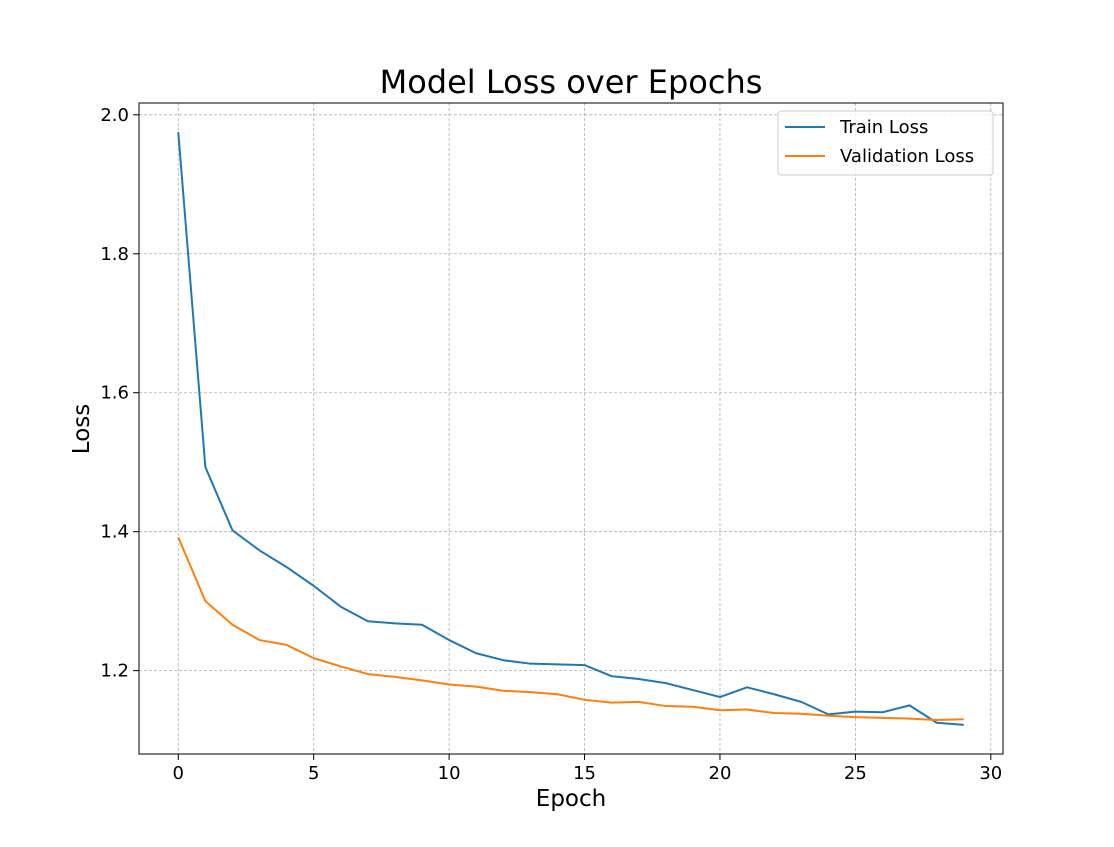  I want to click on x-tick-label: 0, so click(178, 773).